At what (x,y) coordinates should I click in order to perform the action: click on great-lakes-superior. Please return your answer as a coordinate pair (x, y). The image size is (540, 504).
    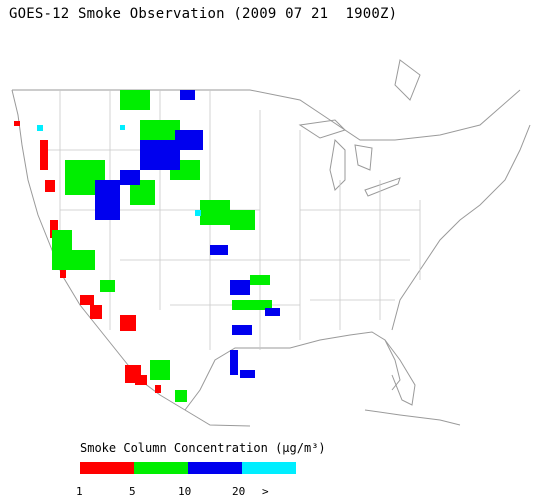
    Looking at the image, I should click on (322, 129).